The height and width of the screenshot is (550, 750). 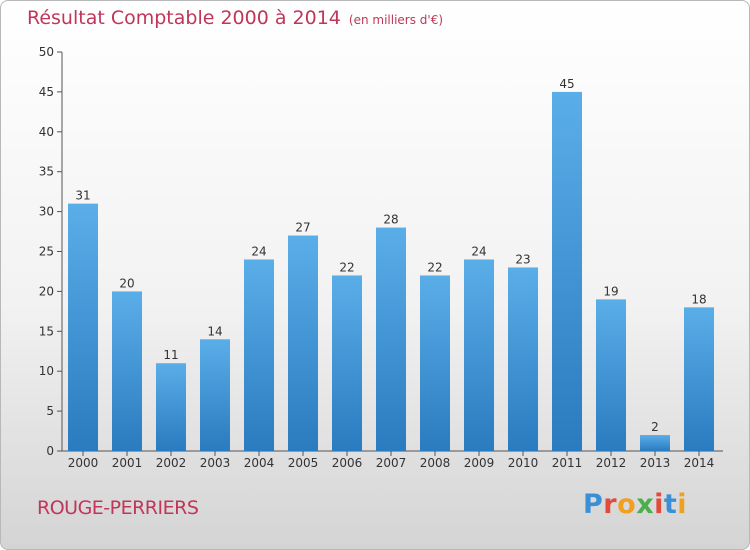 What do you see at coordinates (435, 463) in the screenshot?
I see `x-tick-label: 2008` at bounding box center [435, 463].